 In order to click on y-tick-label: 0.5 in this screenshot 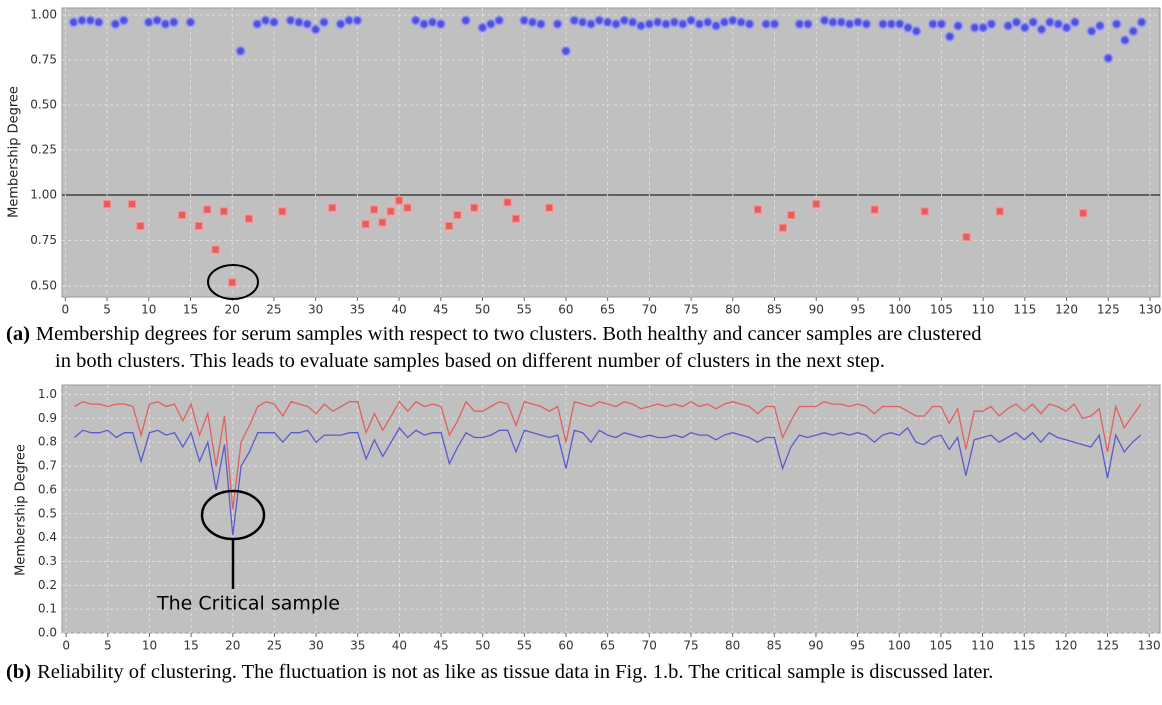, I will do `click(47, 513)`.